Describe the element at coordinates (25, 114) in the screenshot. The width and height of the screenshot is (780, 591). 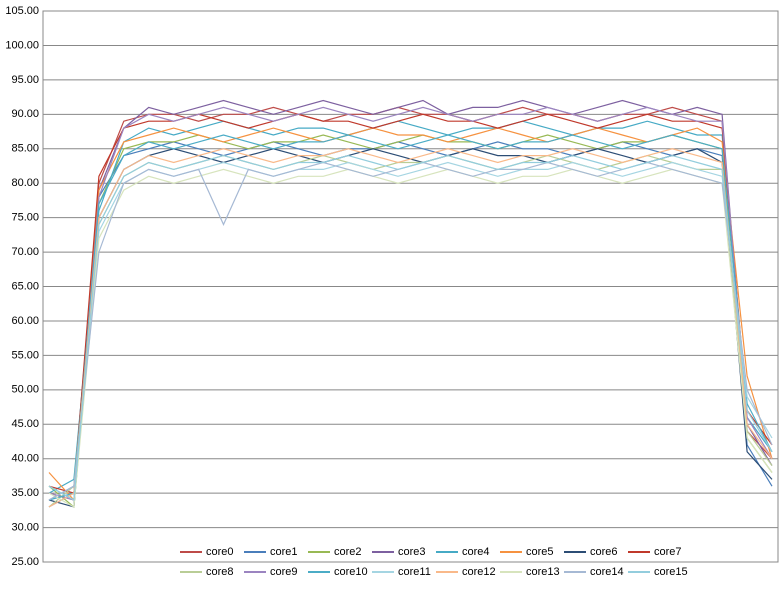
I see `y-tick-label: 90.00` at that location.